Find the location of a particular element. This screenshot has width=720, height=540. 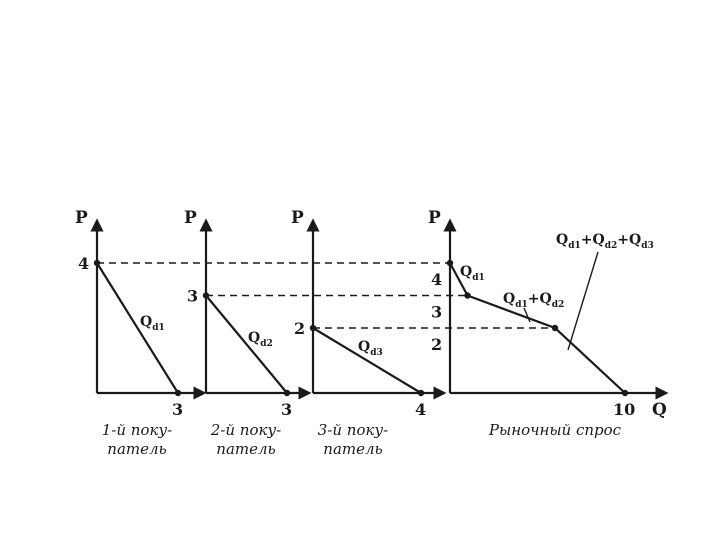

leader-qd1-plus-qd2-plus-qd3 is located at coordinates (583, 301).